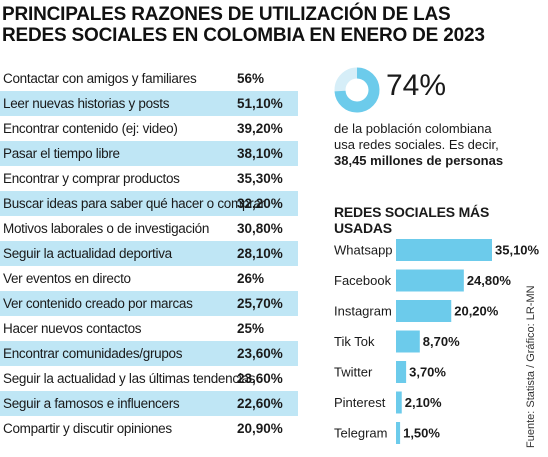  What do you see at coordinates (416, 85) in the screenshot?
I see `population-percent: 74%` at bounding box center [416, 85].